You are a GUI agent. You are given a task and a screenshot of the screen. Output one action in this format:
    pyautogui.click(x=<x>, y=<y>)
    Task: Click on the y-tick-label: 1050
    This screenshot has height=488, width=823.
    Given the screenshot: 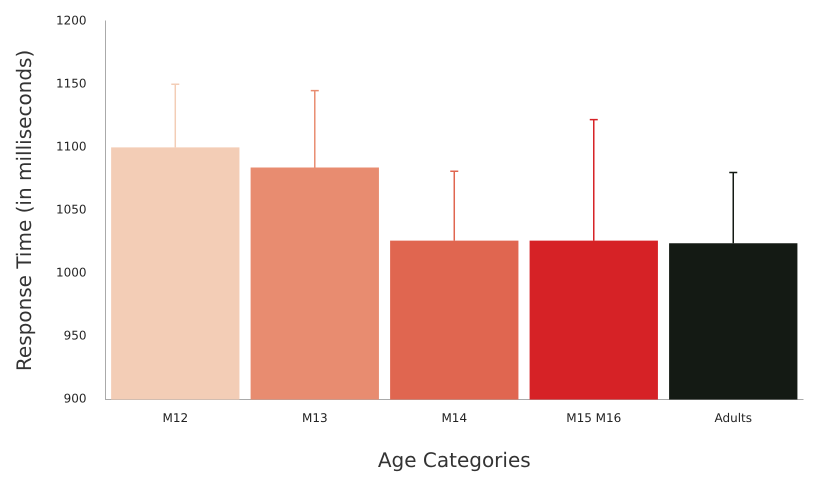 What is the action you would take?
    pyautogui.click(x=71, y=209)
    